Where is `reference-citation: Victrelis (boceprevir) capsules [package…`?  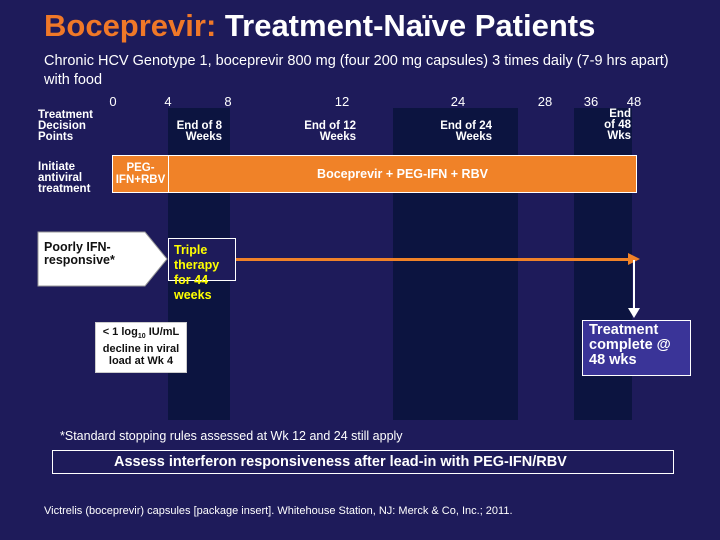
reference-citation: Victrelis (boceprevir) capsules [package… is located at coordinates (278, 511).